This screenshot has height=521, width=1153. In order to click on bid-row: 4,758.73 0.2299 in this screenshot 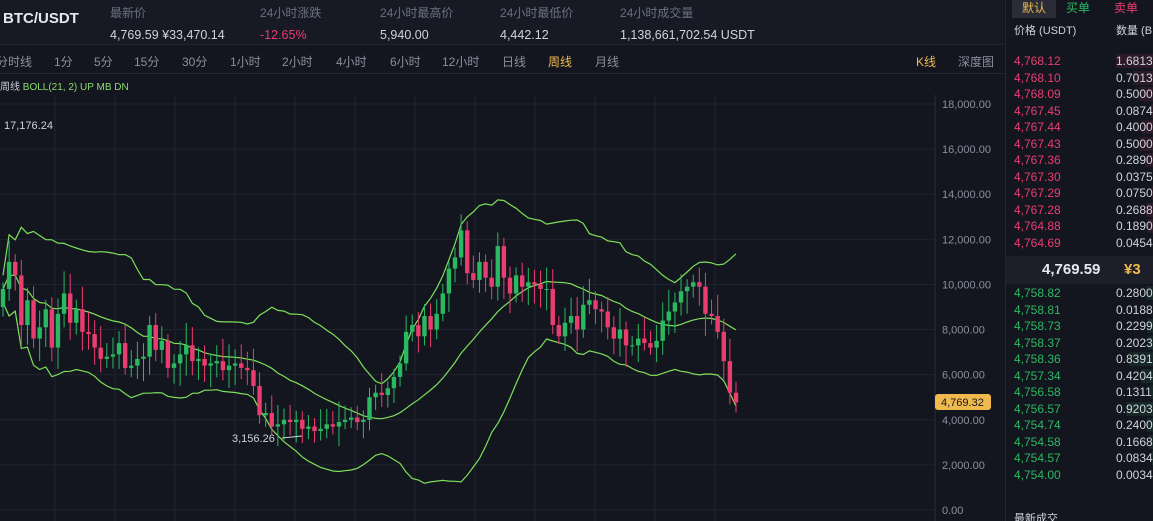, I will do `click(1079, 326)`.